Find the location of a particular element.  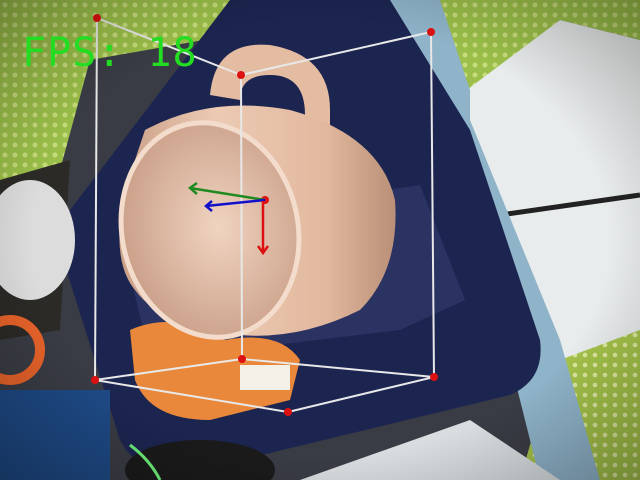

fps-counter: FPS: 18 is located at coordinates (110, 53).